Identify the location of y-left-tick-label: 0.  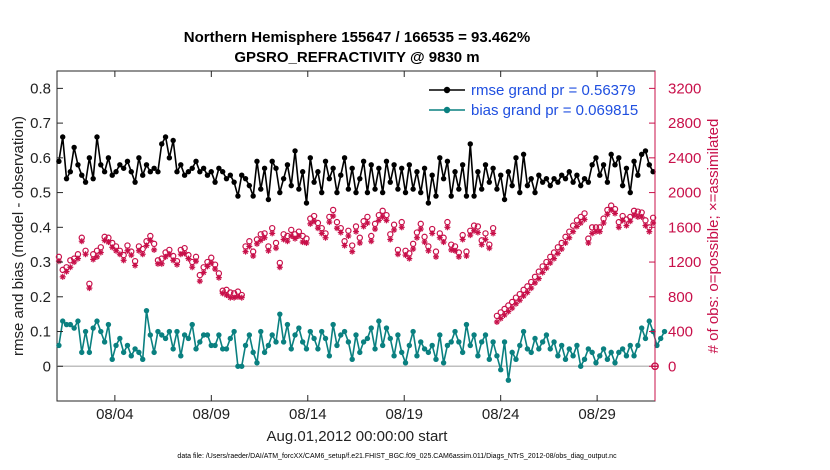
(47, 366).